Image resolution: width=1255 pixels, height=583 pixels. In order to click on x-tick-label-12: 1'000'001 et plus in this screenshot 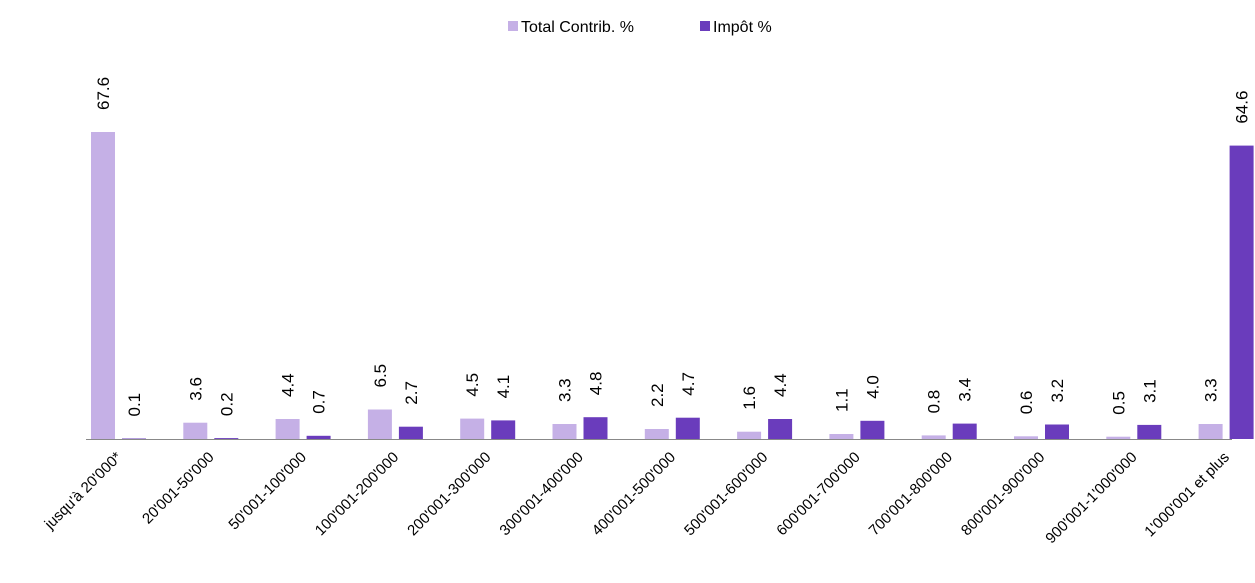, I will do `click(1187, 495)`.